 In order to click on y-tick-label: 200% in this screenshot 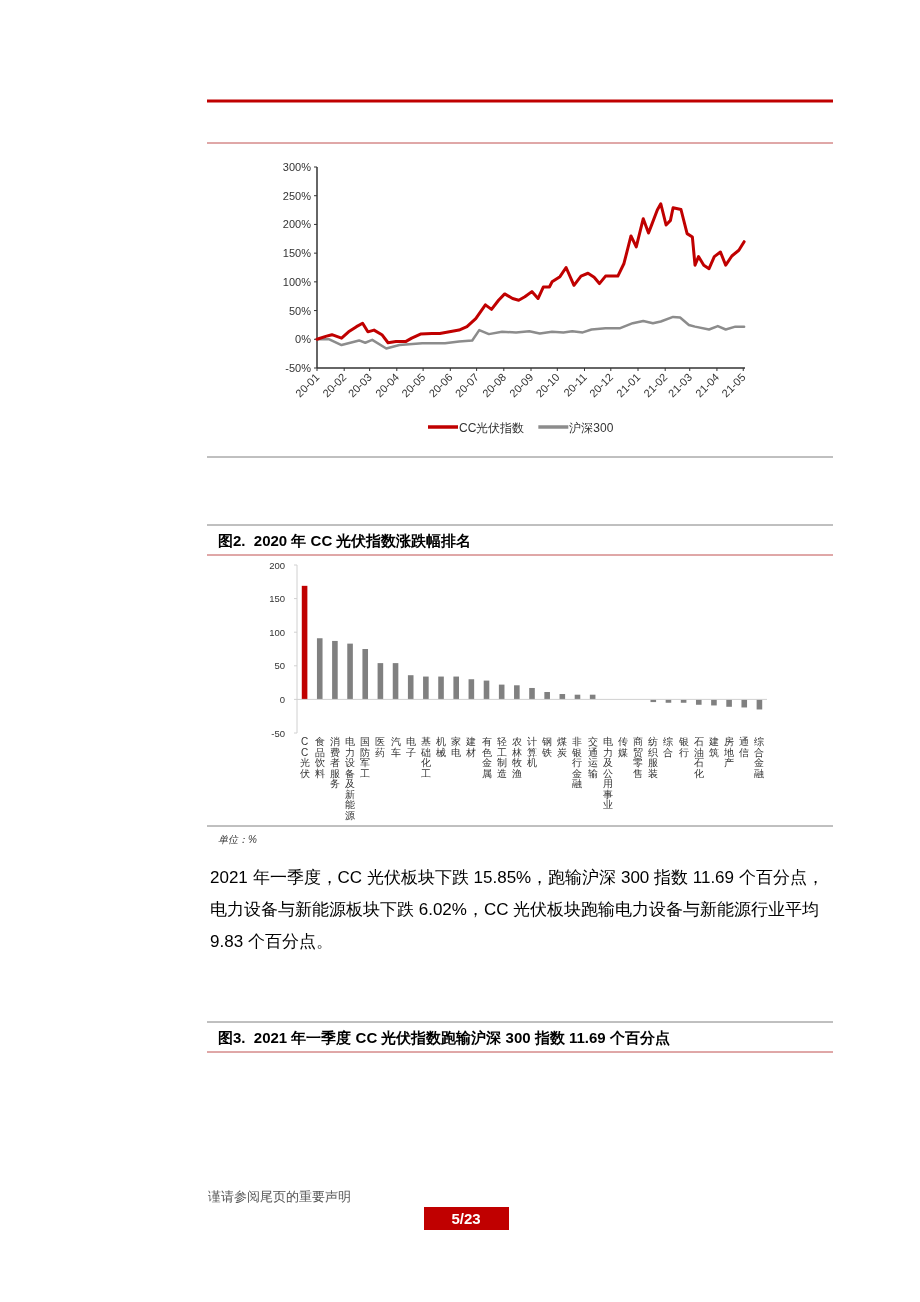, I will do `click(297, 224)`.